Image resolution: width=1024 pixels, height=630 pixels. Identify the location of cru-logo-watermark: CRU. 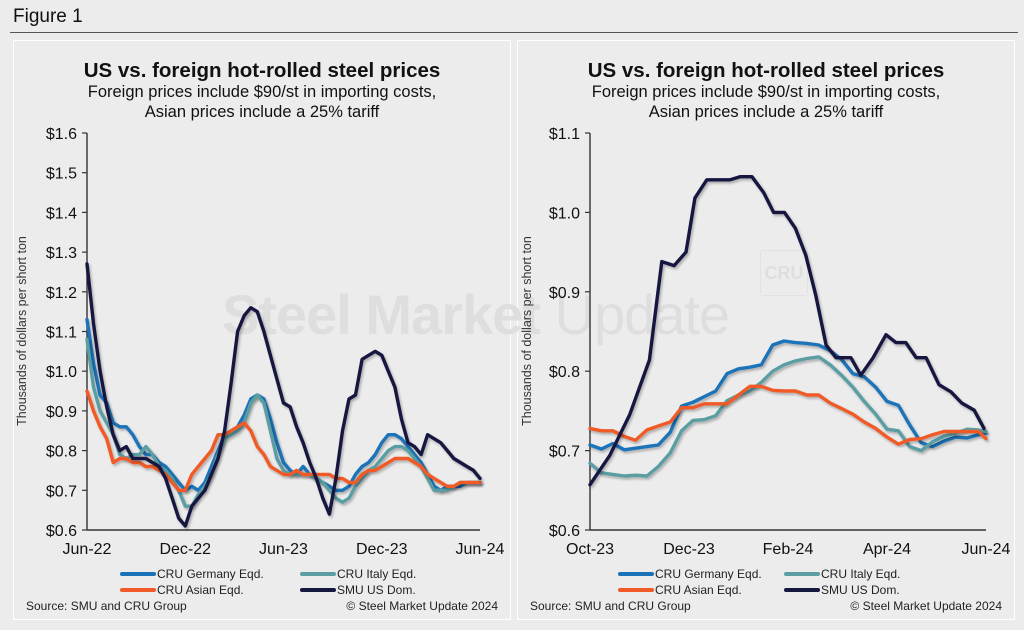
(784, 273).